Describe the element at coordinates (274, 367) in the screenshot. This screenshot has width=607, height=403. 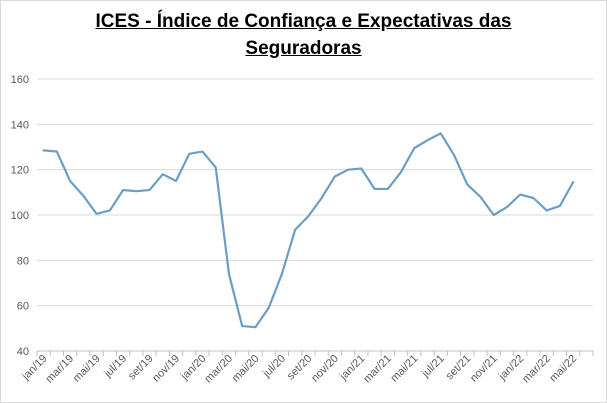
I see `x-tick-label-jul-20: jul/20` at that location.